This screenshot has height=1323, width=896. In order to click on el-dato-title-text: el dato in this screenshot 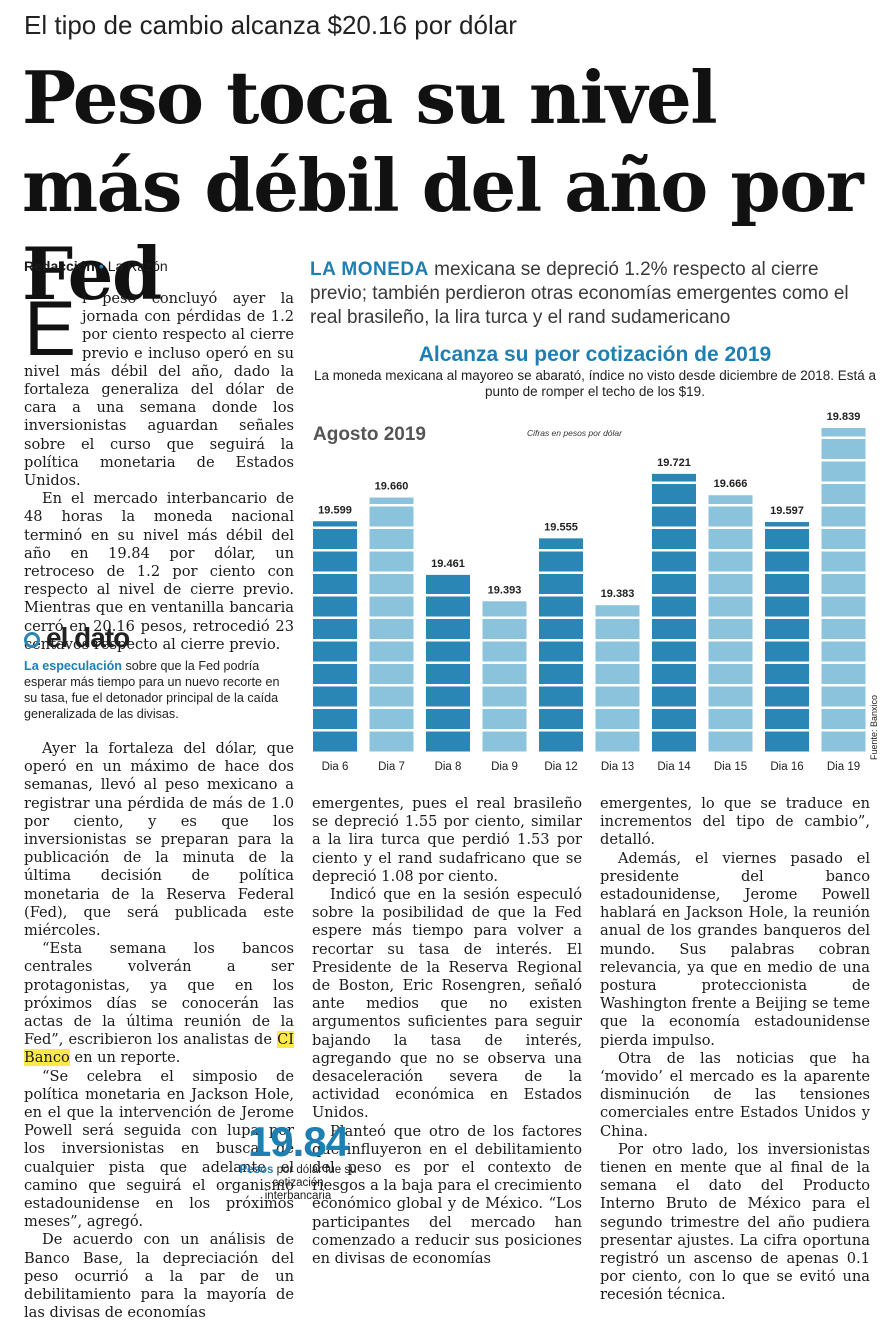, I will do `click(88, 637)`.